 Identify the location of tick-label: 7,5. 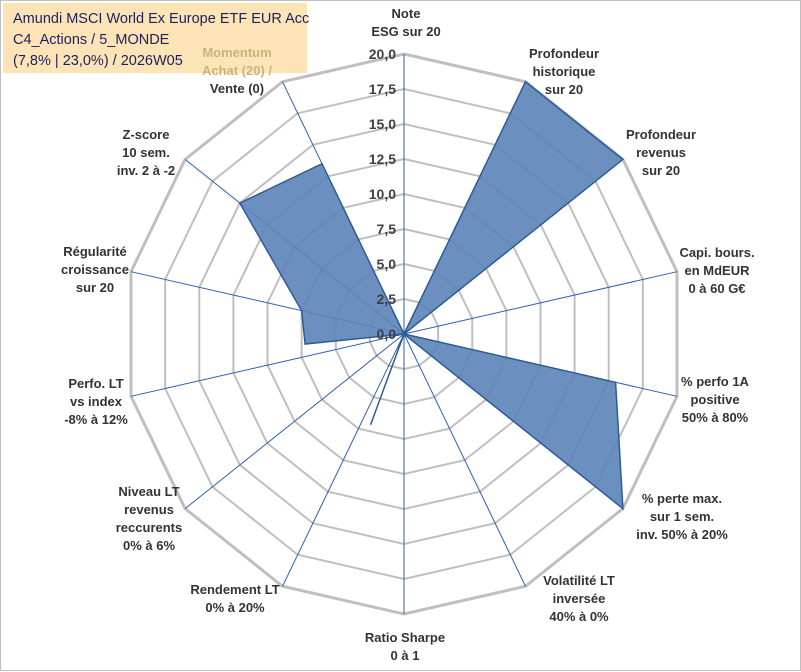
(387, 229).